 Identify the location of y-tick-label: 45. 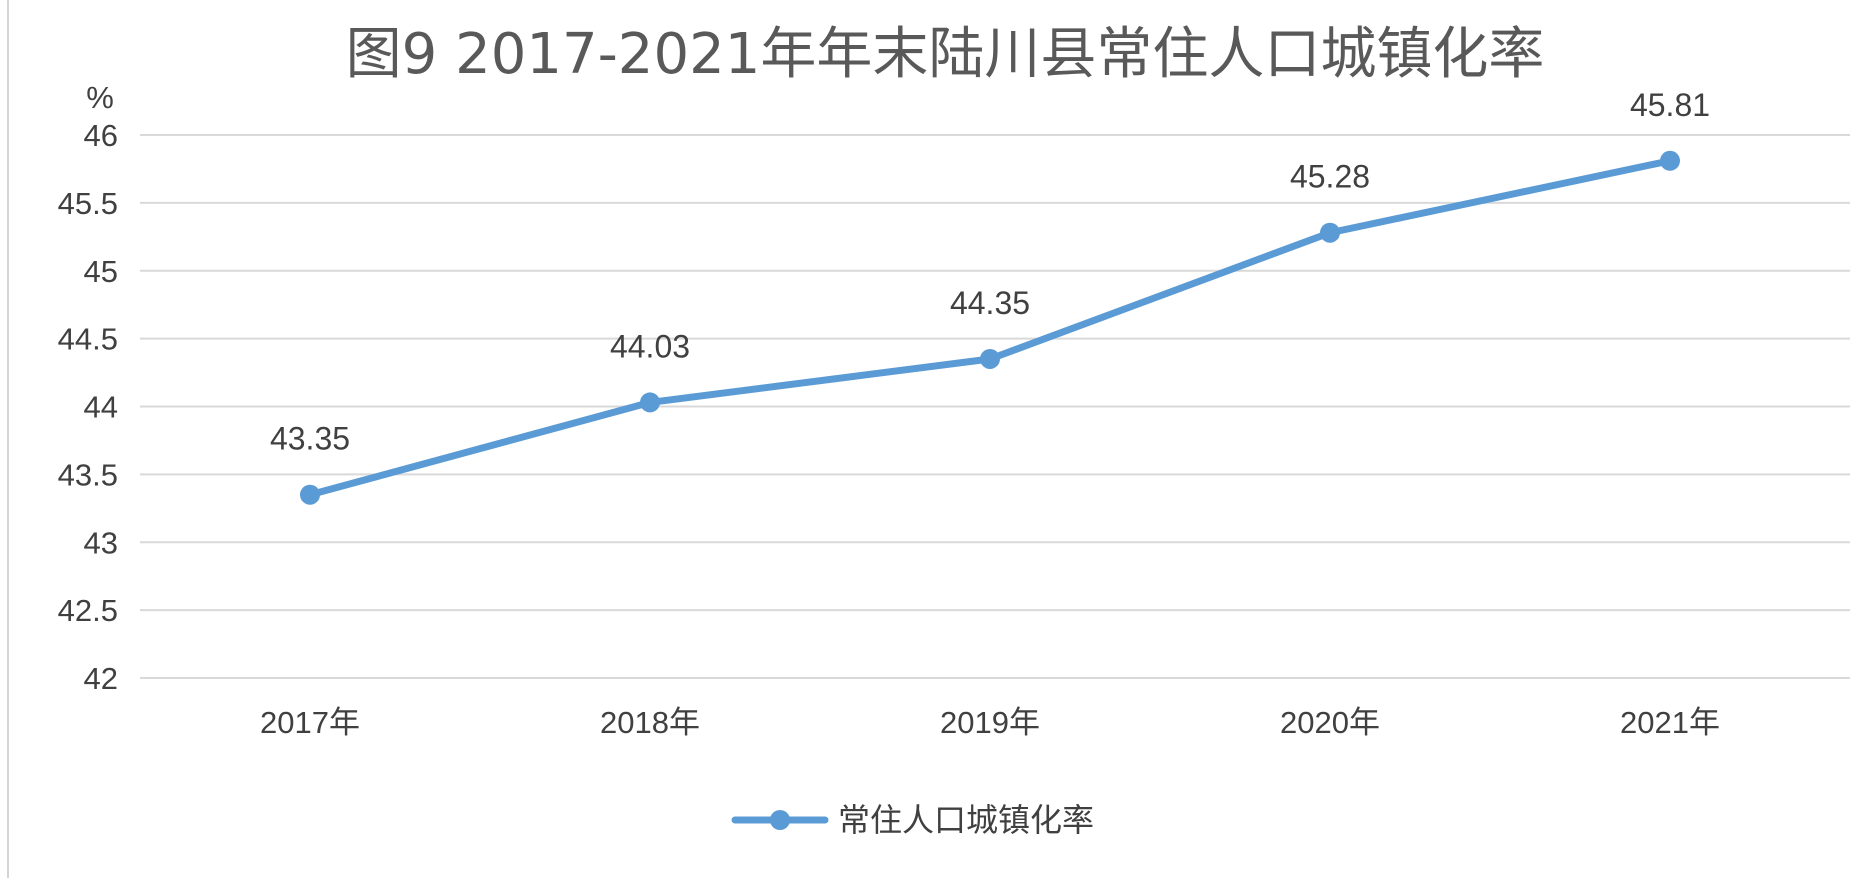
(101, 271).